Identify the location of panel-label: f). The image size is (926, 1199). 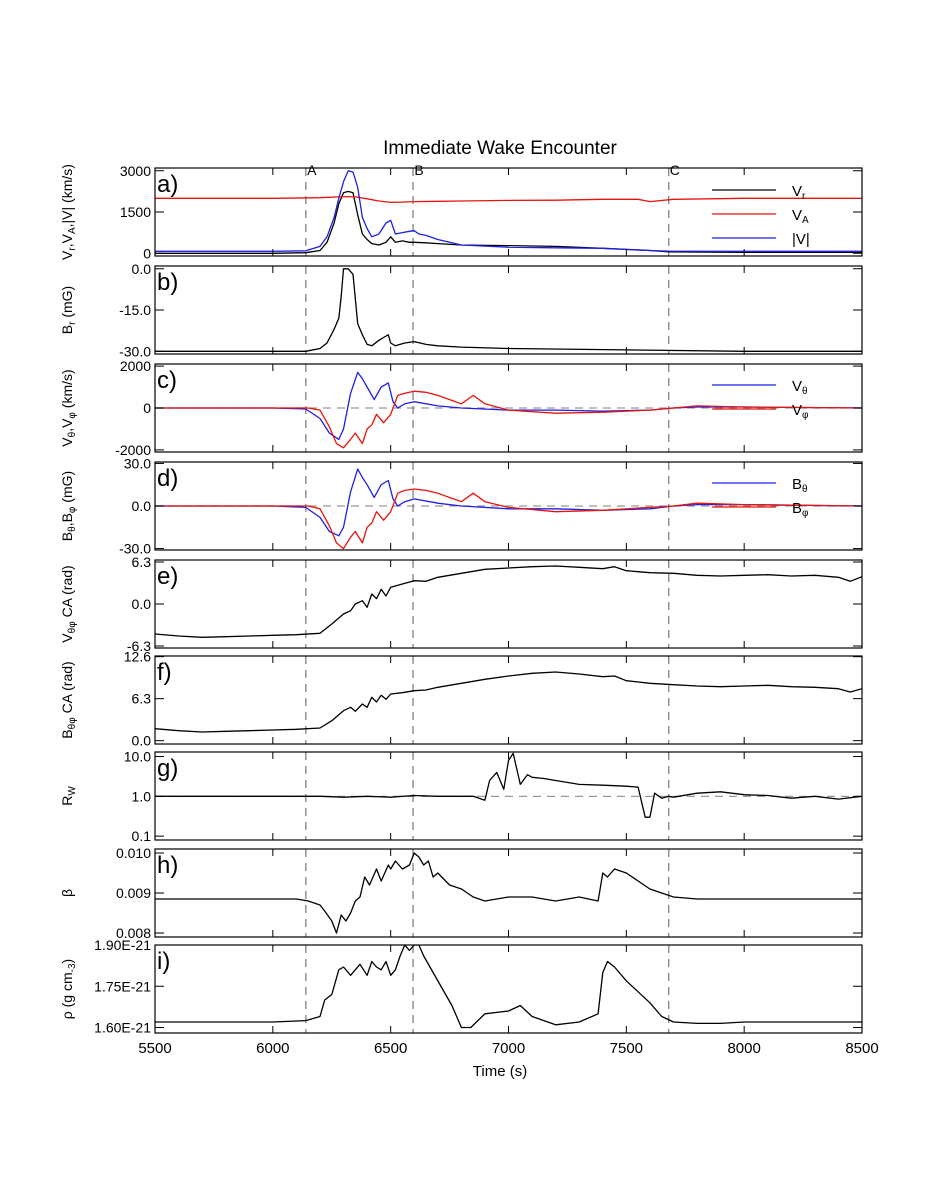
(164, 672).